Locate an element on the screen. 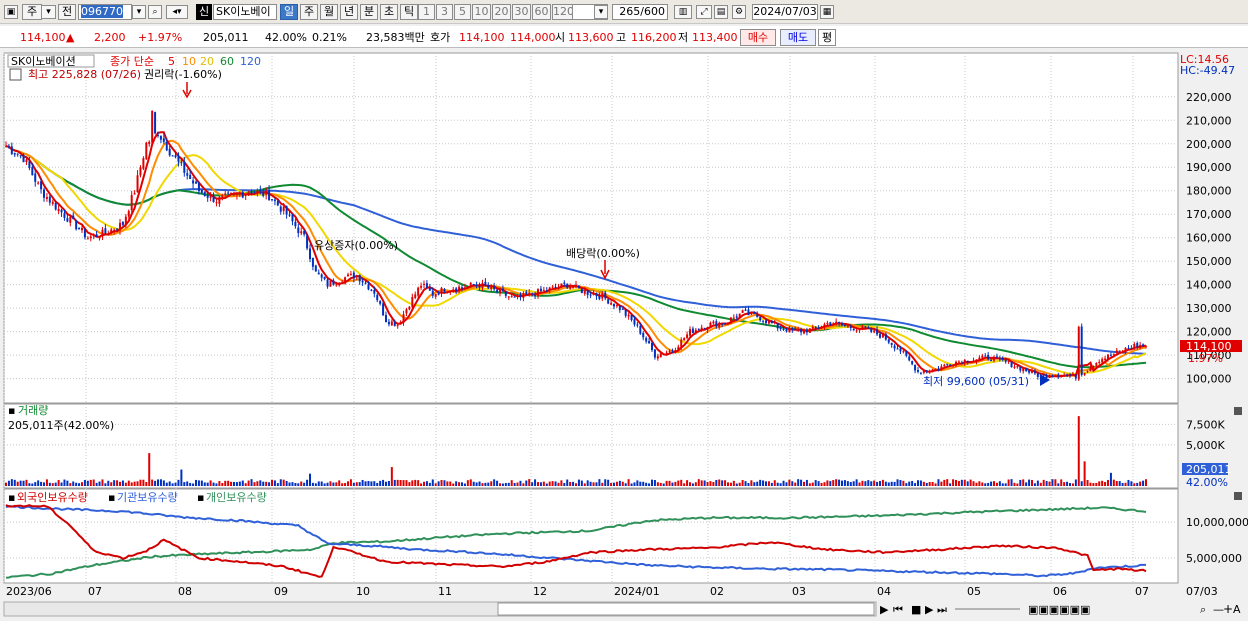 The image size is (1248, 621). price-tick-label: 200,000 is located at coordinates (1209, 144).